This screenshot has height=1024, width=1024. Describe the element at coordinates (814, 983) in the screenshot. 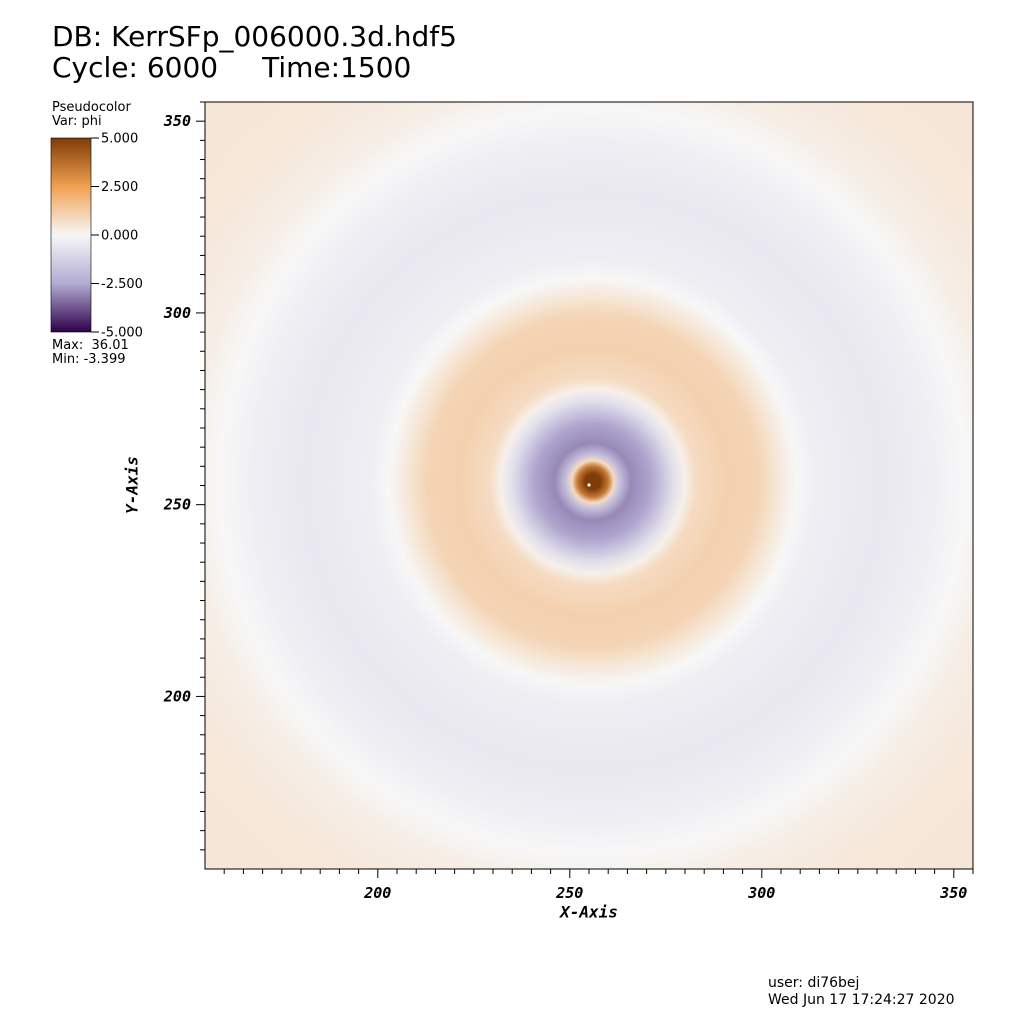

I see `footer-user: user: di76bej` at that location.